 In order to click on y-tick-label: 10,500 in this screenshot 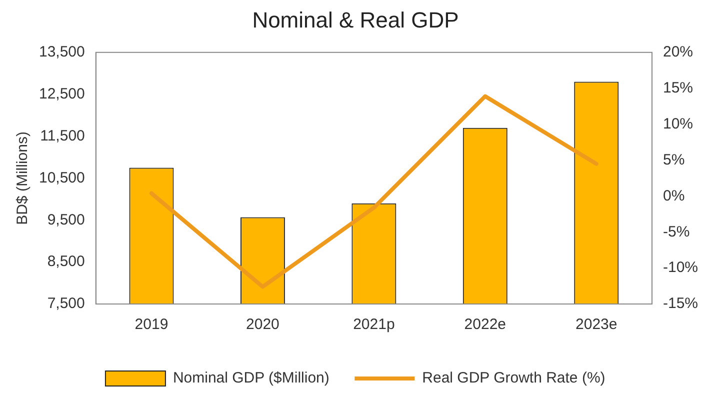, I will do `click(61, 177)`.